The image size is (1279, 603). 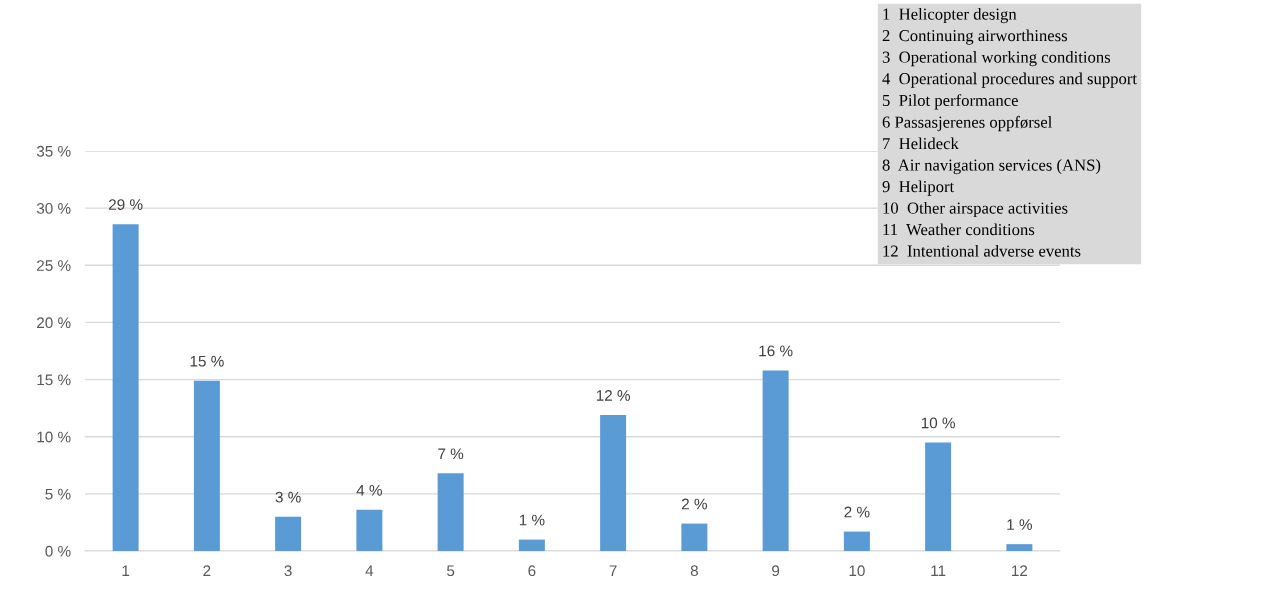 I want to click on annotation: 8 Air navigation services (ANS), so click(x=991, y=166).